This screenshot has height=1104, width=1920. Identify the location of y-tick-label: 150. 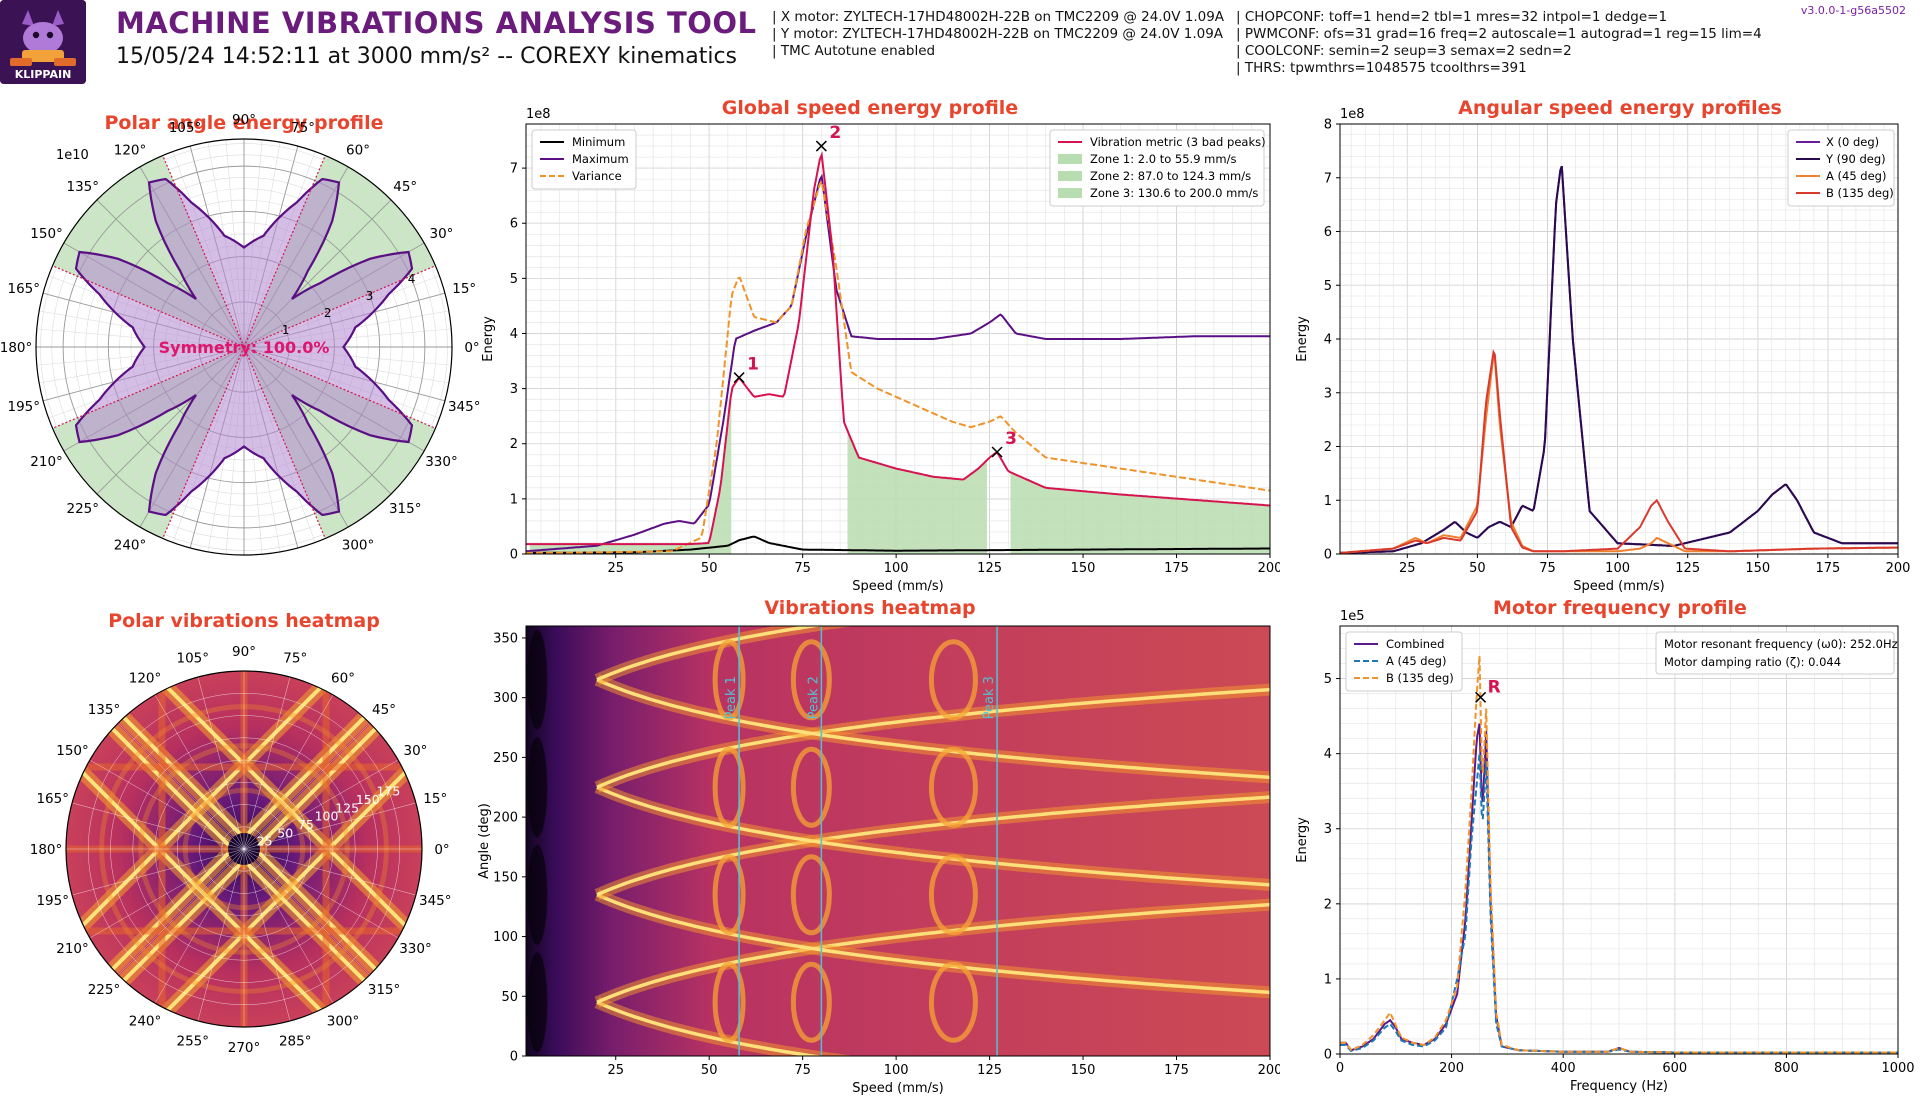
(505, 877).